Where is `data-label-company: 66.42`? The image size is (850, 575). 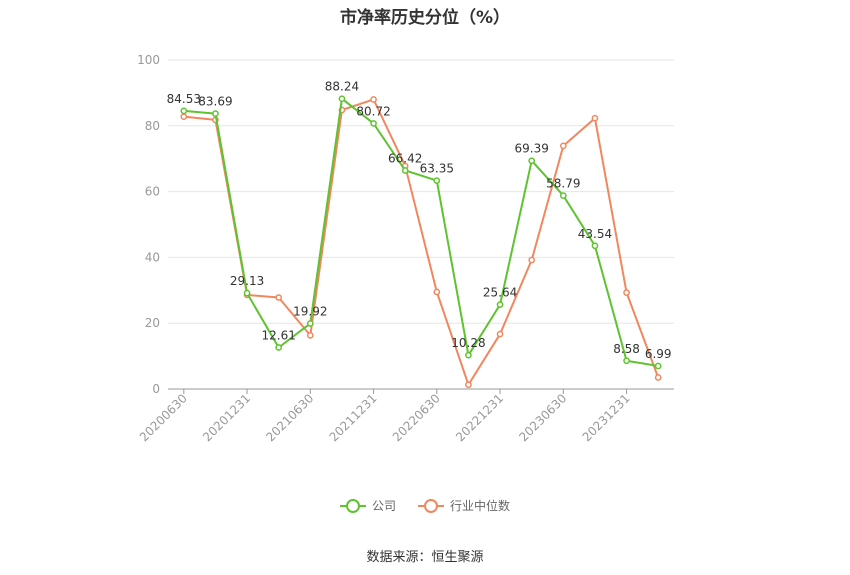 data-label-company: 66.42 is located at coordinates (405, 158).